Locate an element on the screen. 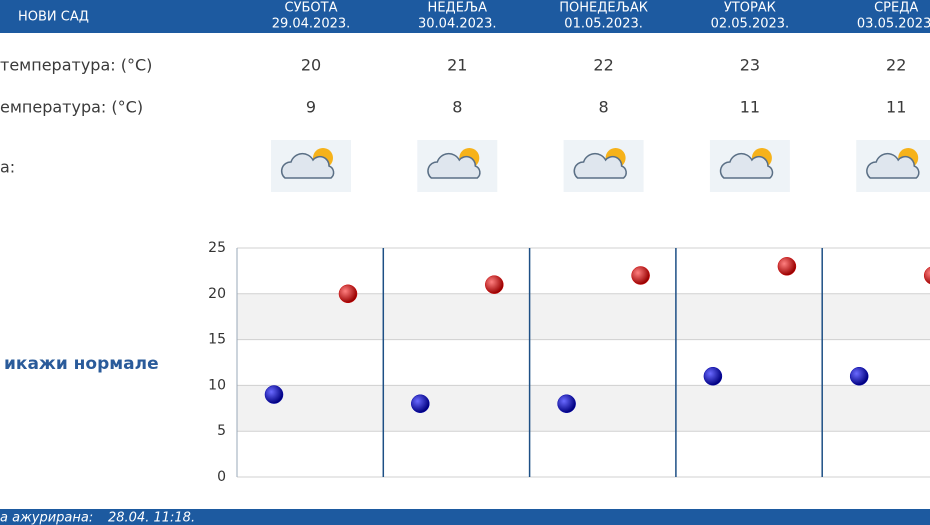 The height and width of the screenshot is (525, 930). icon-label: а: is located at coordinates (7, 167).